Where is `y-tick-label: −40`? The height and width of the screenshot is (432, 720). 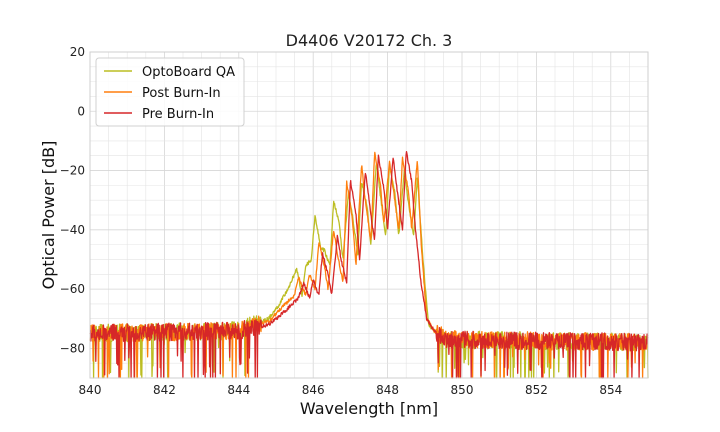 y-tick-label: −40 is located at coordinates (72, 230).